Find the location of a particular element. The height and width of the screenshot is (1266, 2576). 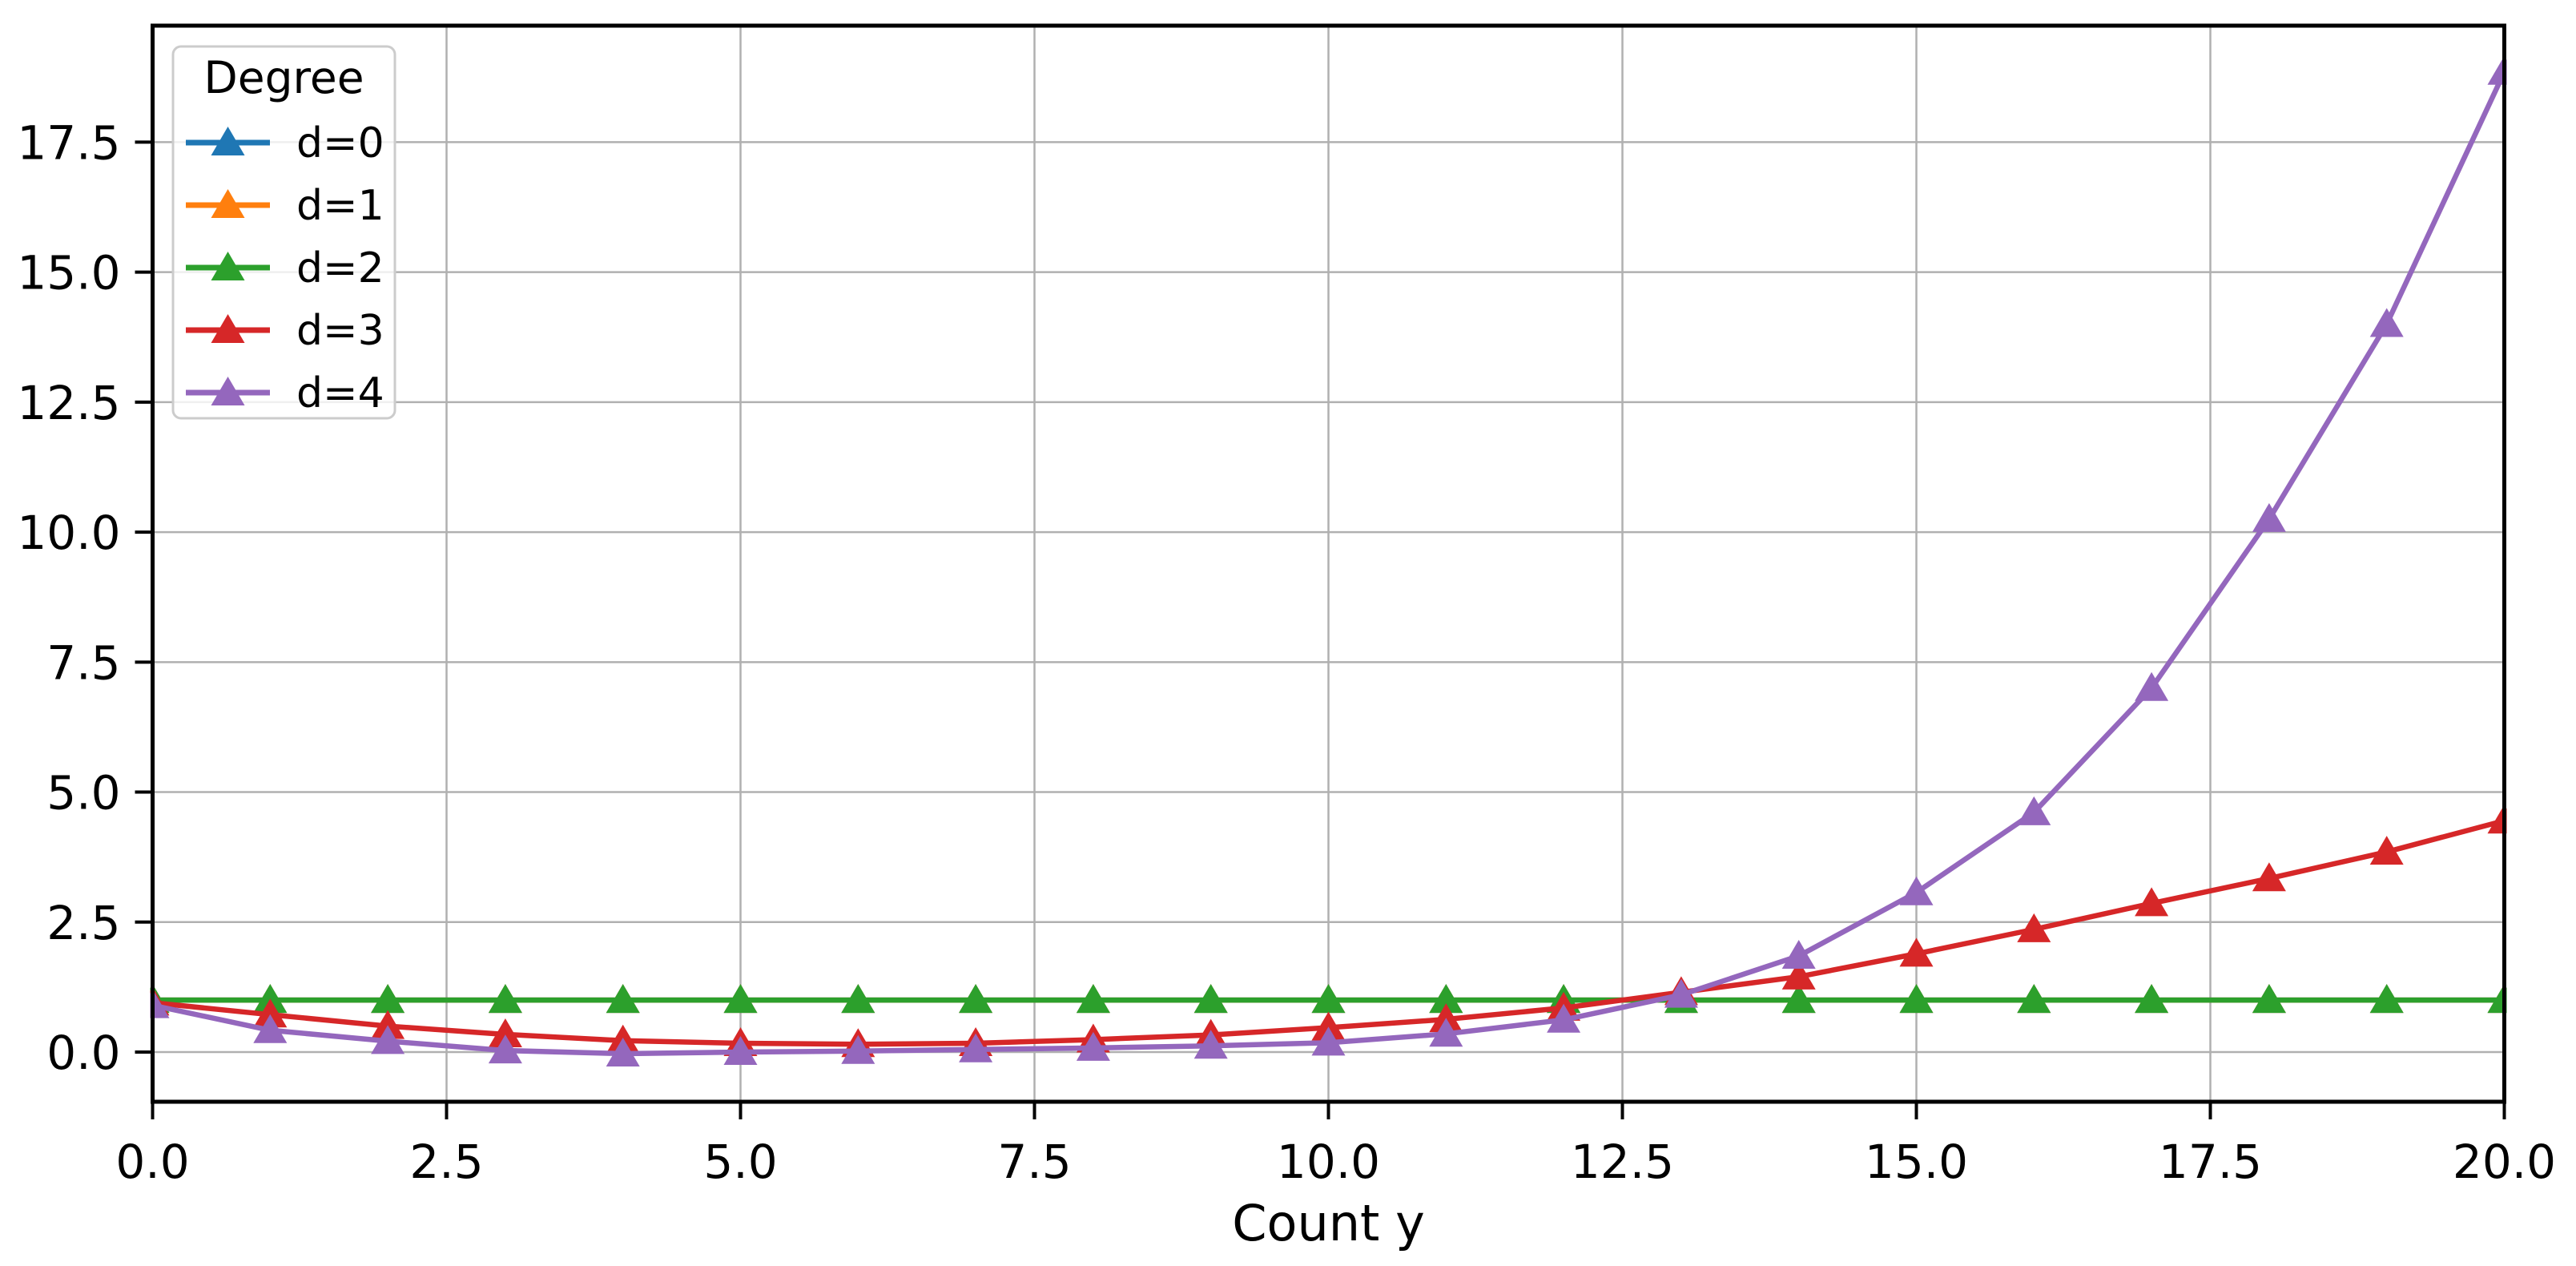

y-tick-label: 12.5 is located at coordinates (68, 403).